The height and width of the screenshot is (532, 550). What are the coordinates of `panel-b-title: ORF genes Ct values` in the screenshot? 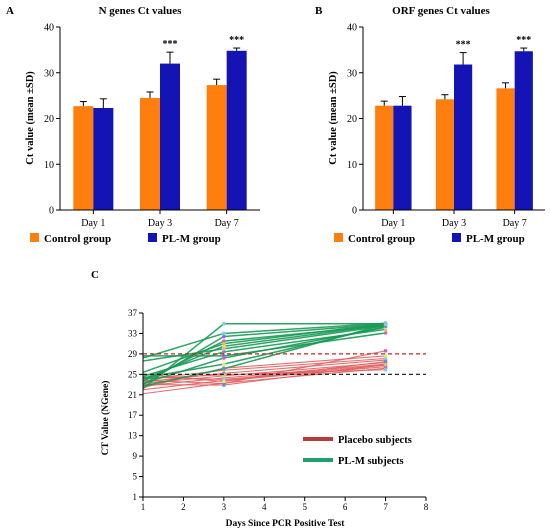 It's located at (441, 11).